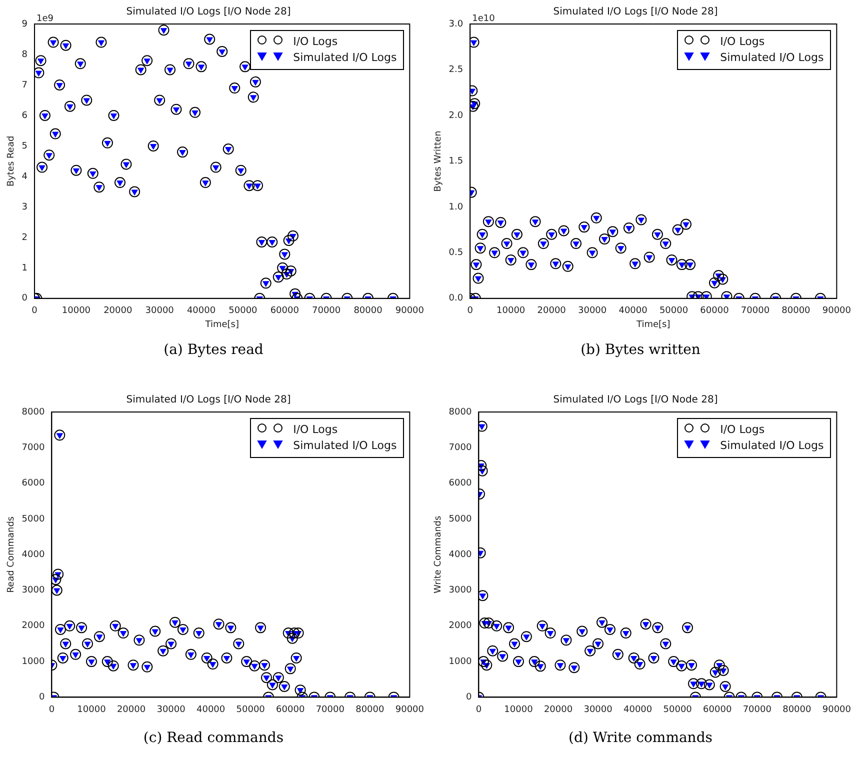  Describe the element at coordinates (456, 70) in the screenshot. I see `y-tick-label: 2.5` at that location.